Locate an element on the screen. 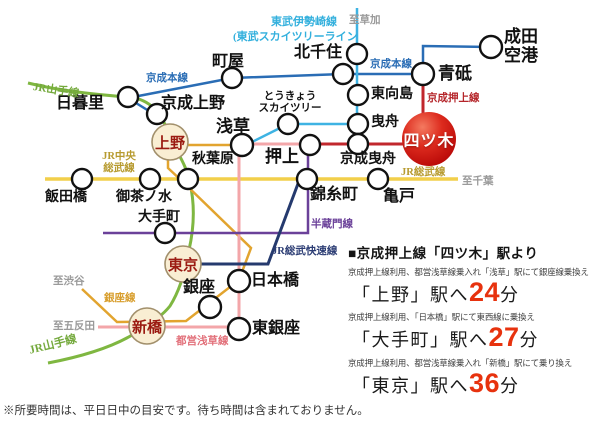  station-label-shimbashi: 新橋 is located at coordinates (146, 327).